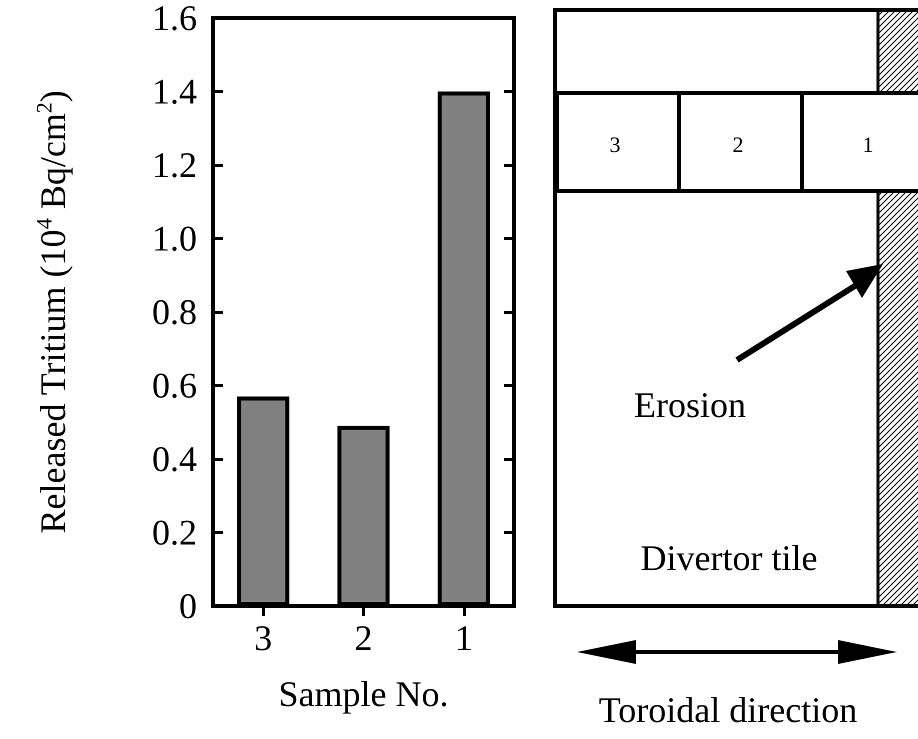 The width and height of the screenshot is (918, 739). What do you see at coordinates (174, 238) in the screenshot?
I see `y-tick-label: 1.0` at bounding box center [174, 238].